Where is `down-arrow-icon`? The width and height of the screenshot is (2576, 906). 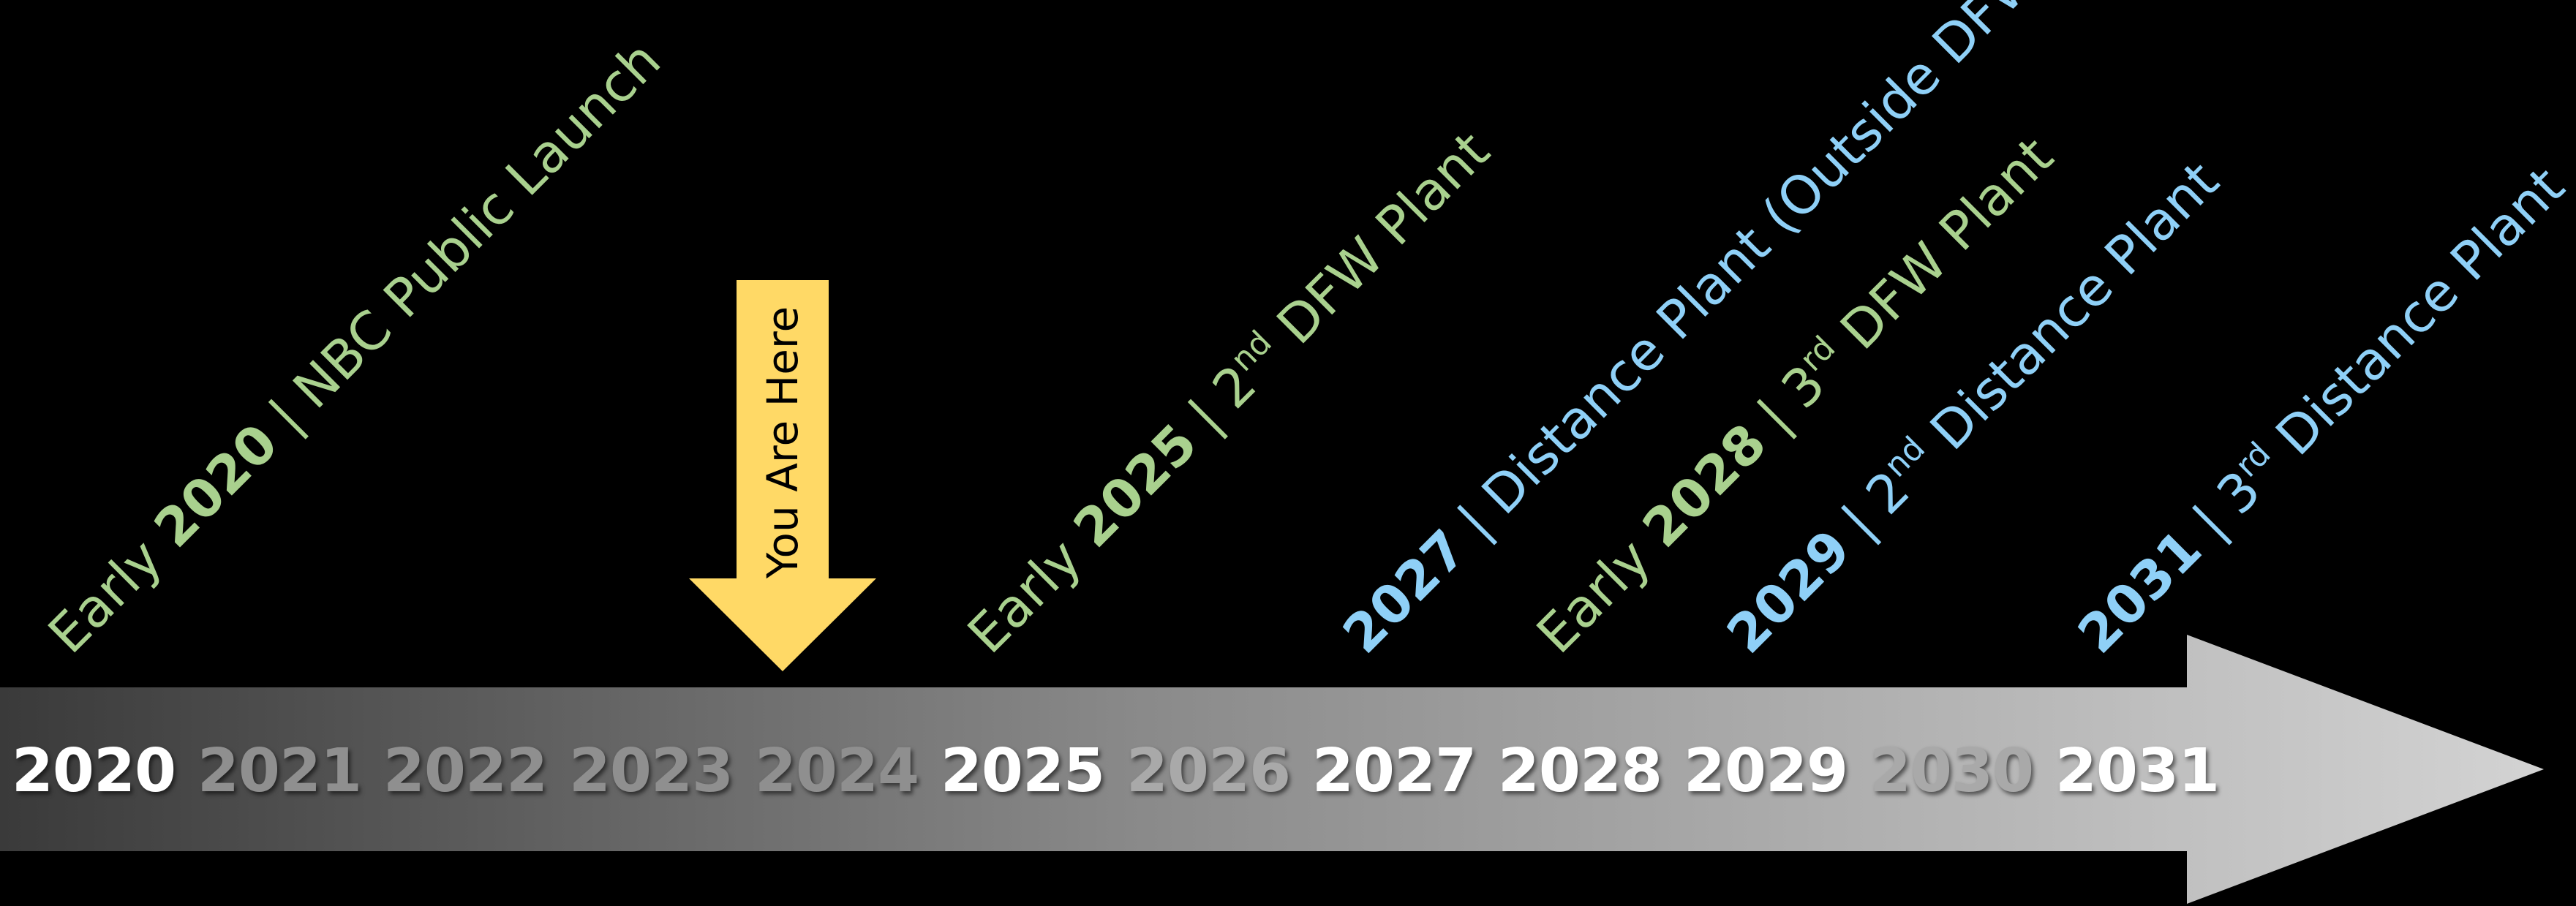
down-arrow-icon is located at coordinates (782, 475).